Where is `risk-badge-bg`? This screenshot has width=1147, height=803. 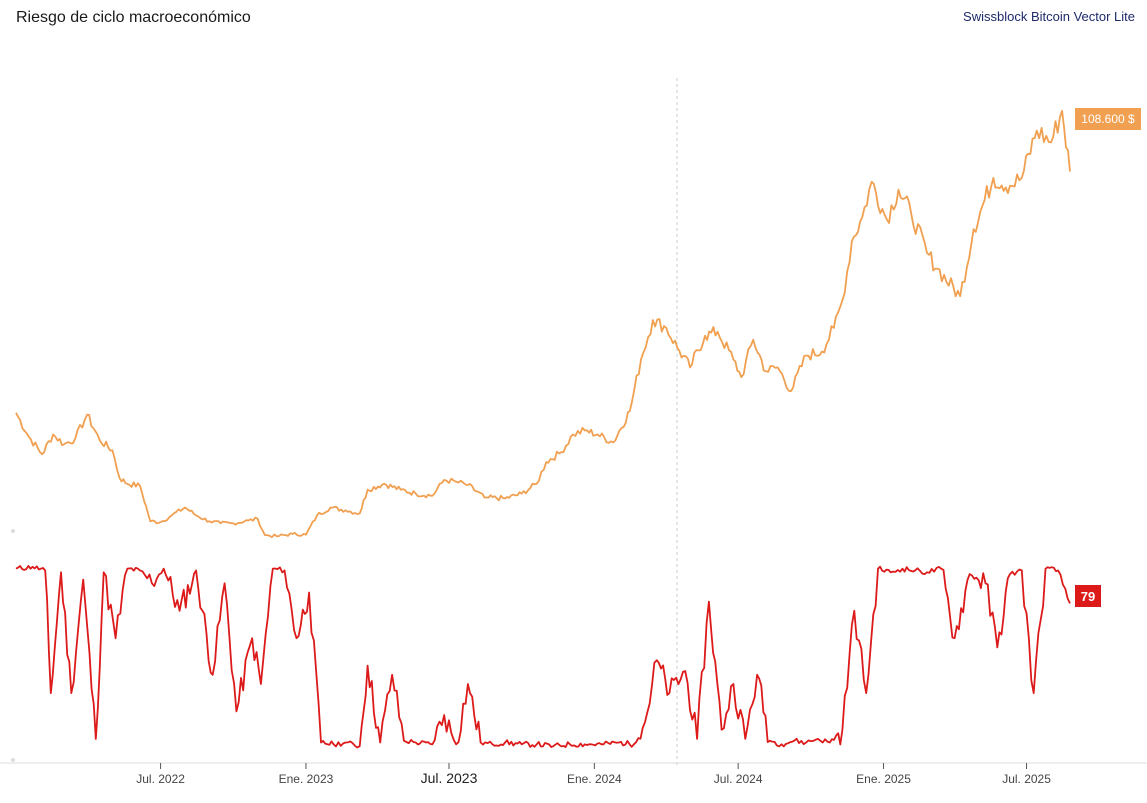
risk-badge-bg is located at coordinates (1088, 596).